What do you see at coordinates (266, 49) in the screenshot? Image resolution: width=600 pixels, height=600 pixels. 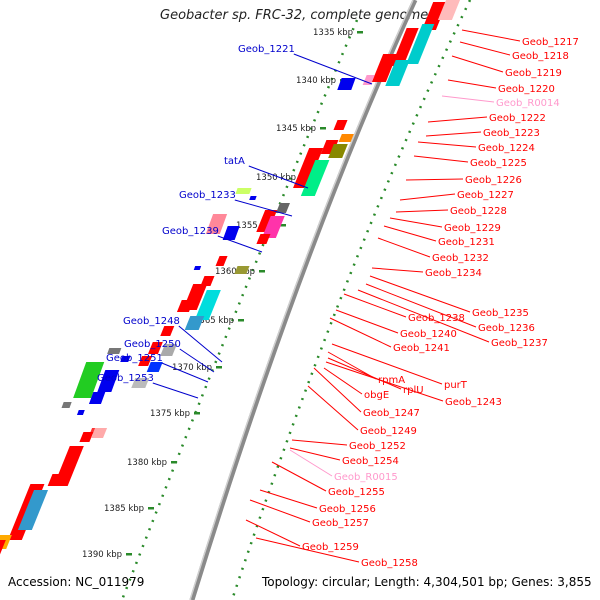 I see `left-gene-label: Geob_1221` at bounding box center [266, 49].